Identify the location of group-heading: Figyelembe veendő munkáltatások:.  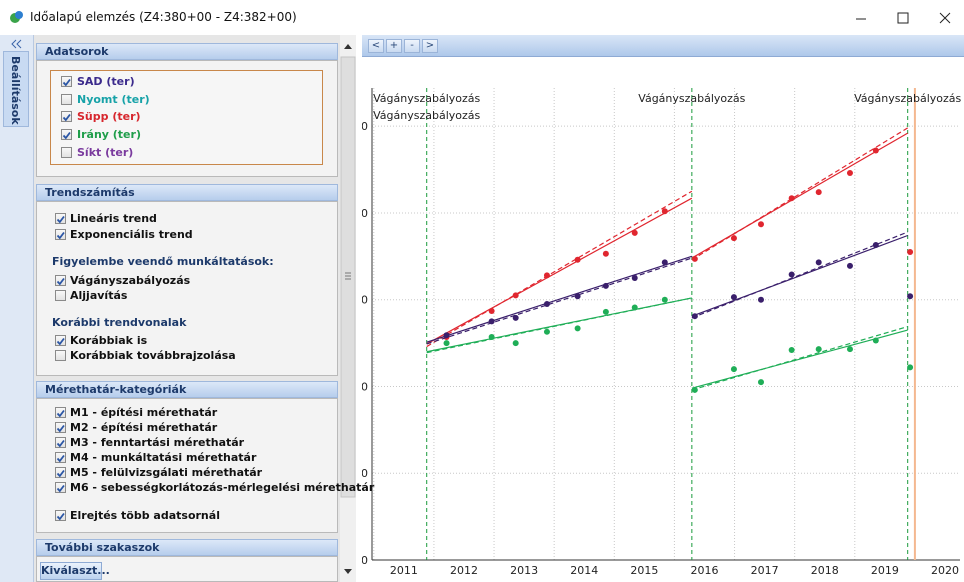
(163, 261).